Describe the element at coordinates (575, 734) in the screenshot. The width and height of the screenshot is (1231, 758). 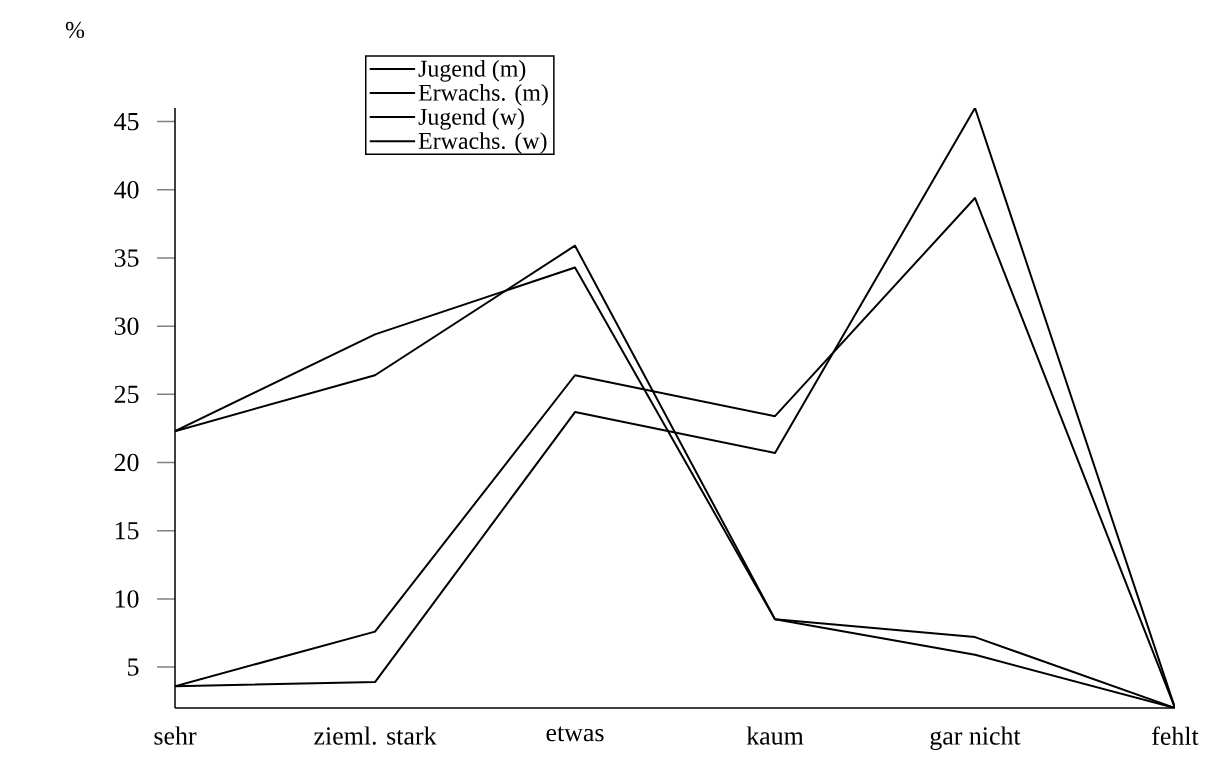
I see `x-tick-label: etwas` at that location.